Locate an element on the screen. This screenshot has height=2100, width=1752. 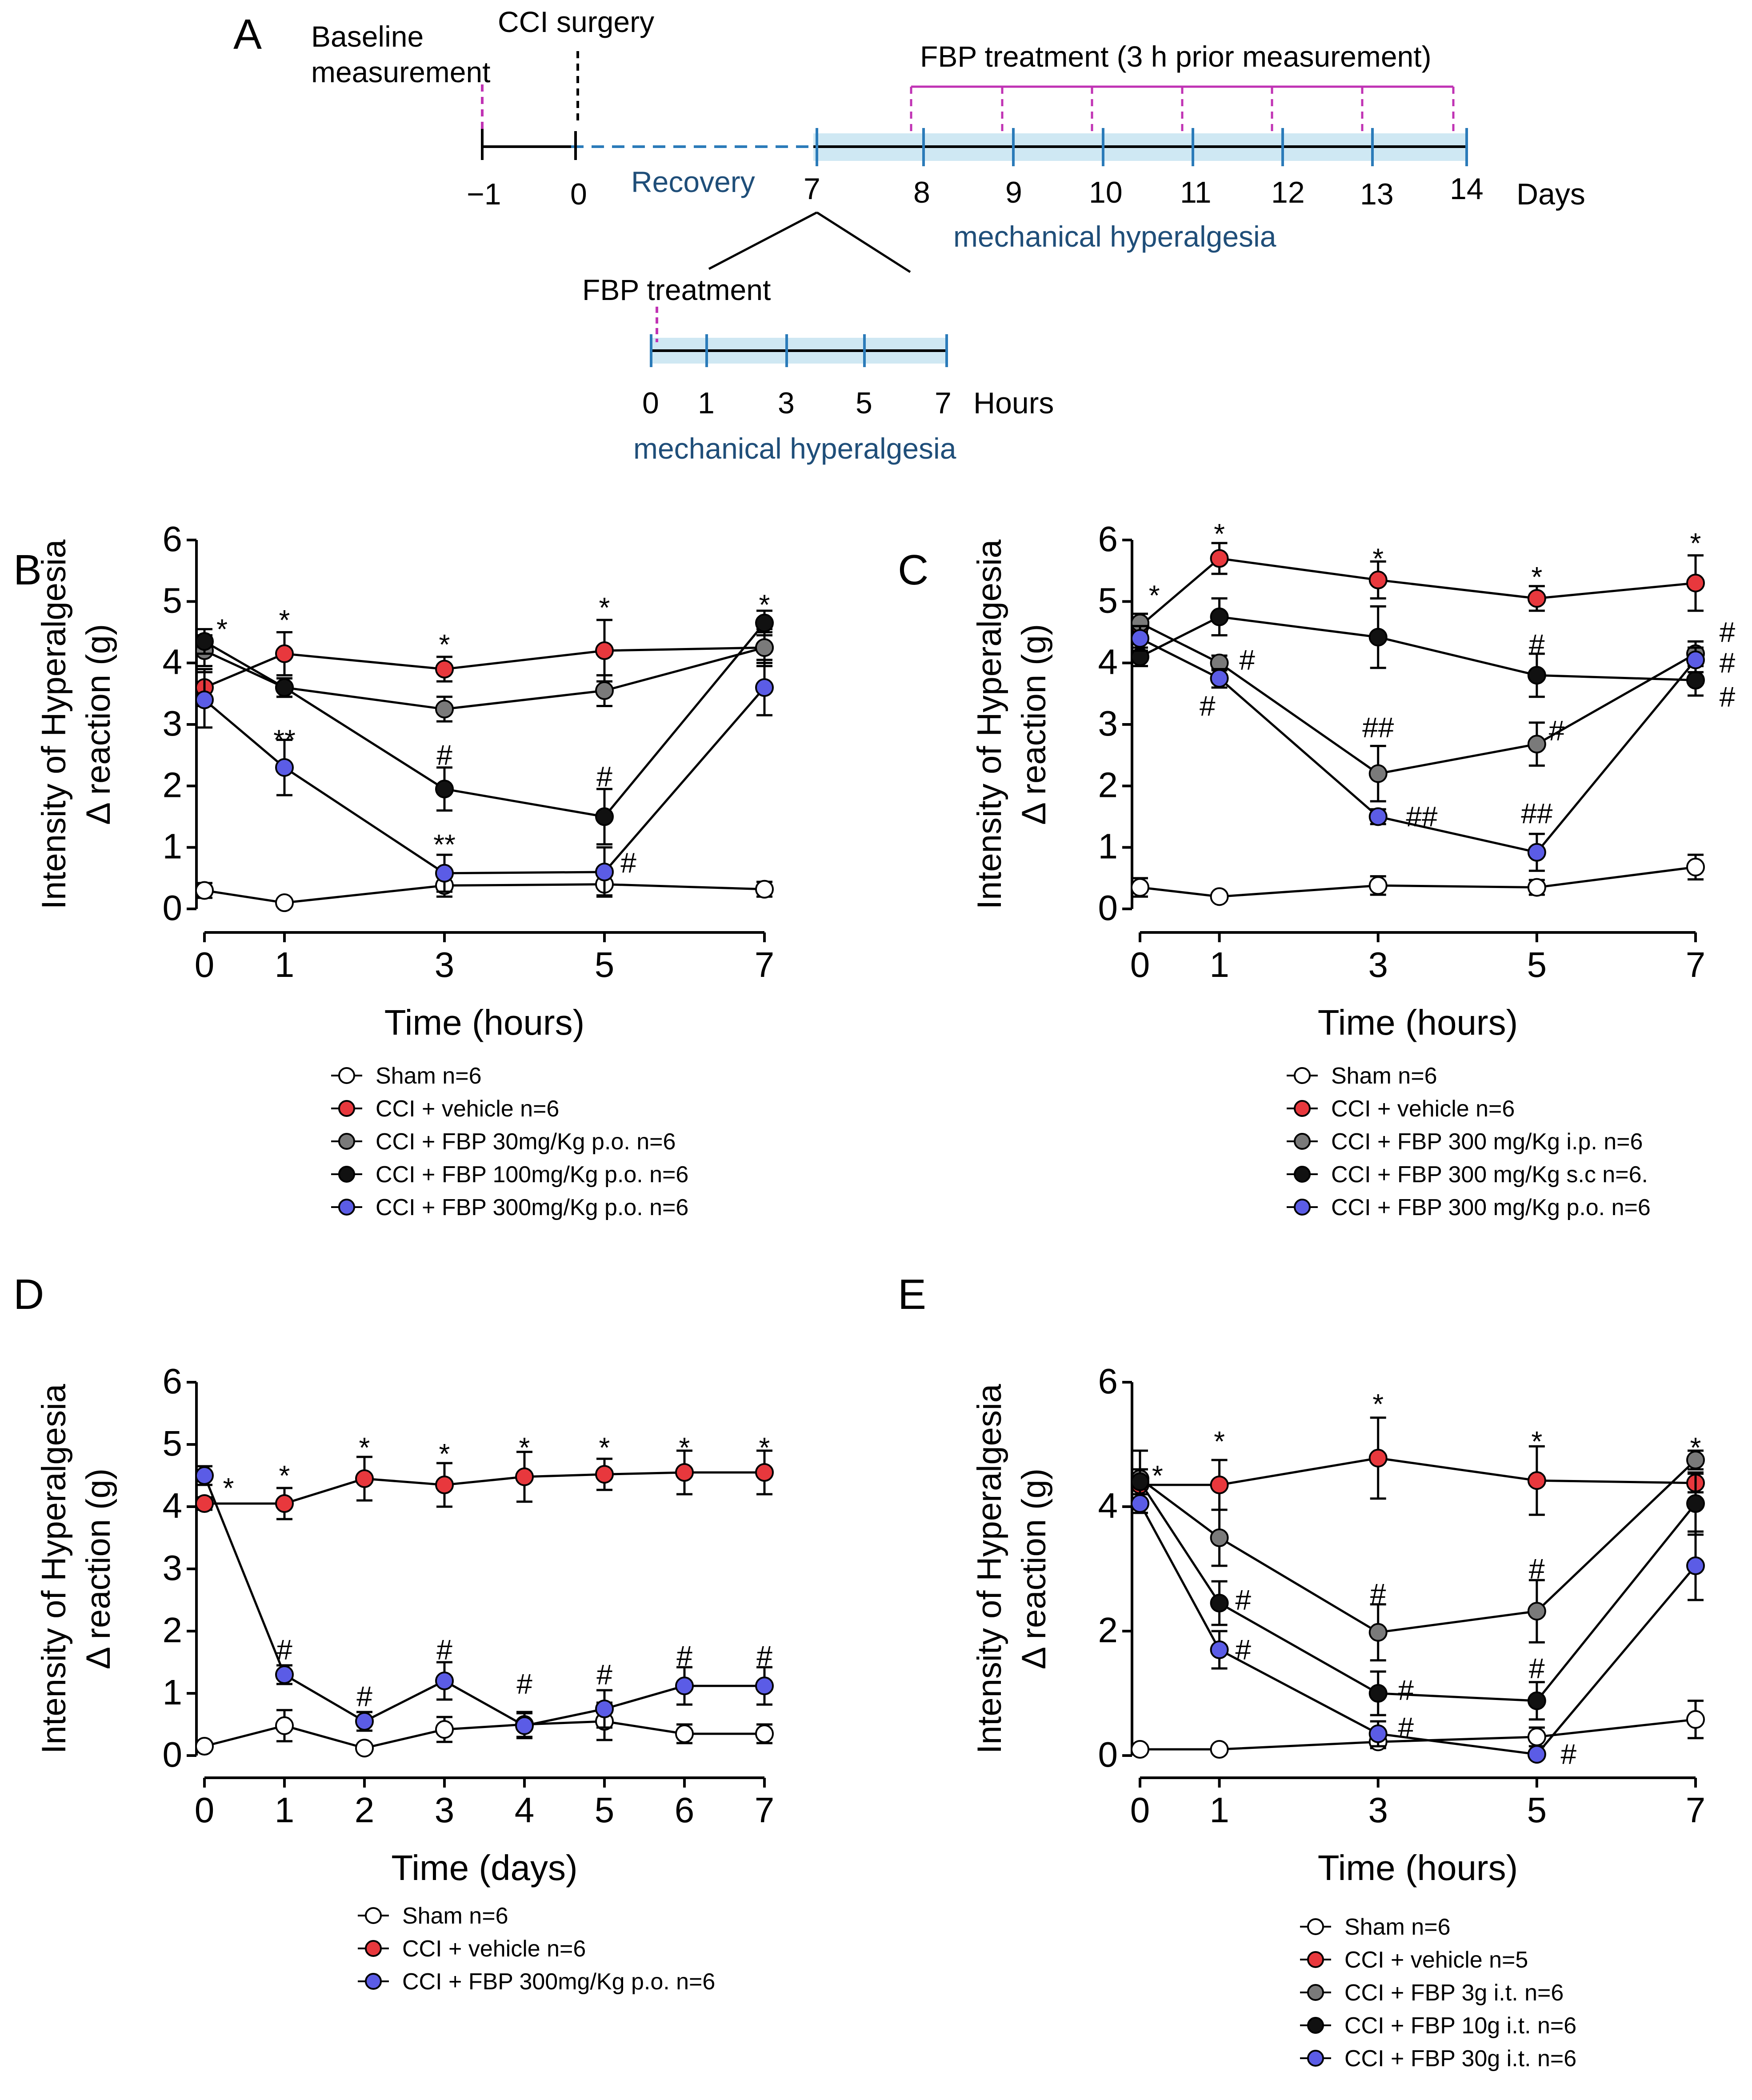
panel-e-x-tick-label-2: 3 is located at coordinates (1378, 1810).